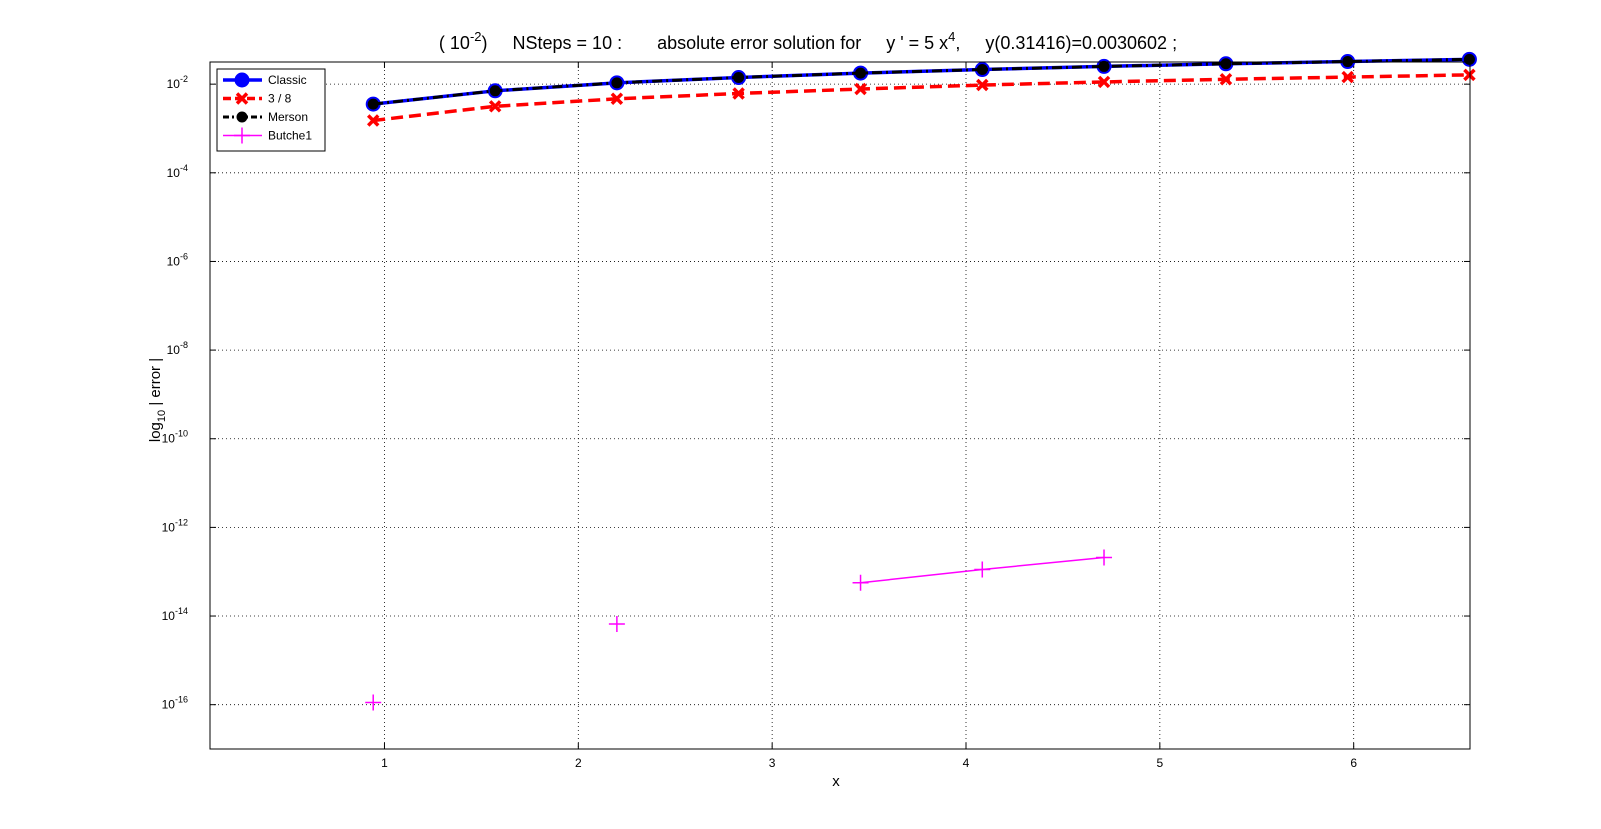  Describe the element at coordinates (454, 43) in the screenshot. I see `title-prefix: ( 10` at that location.